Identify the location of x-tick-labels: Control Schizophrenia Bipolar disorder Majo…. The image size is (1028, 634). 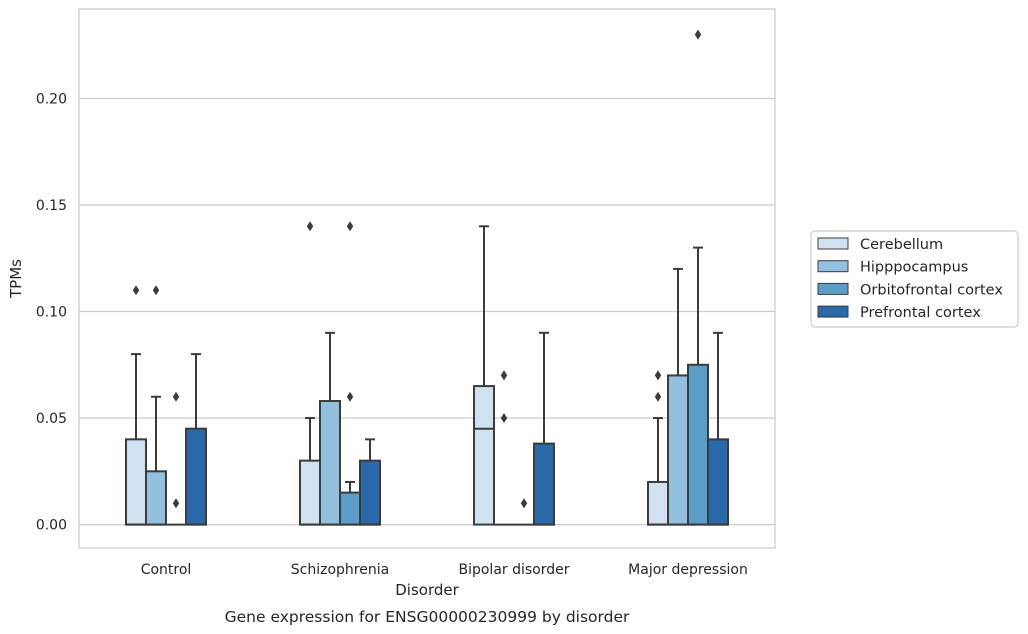
(444, 570).